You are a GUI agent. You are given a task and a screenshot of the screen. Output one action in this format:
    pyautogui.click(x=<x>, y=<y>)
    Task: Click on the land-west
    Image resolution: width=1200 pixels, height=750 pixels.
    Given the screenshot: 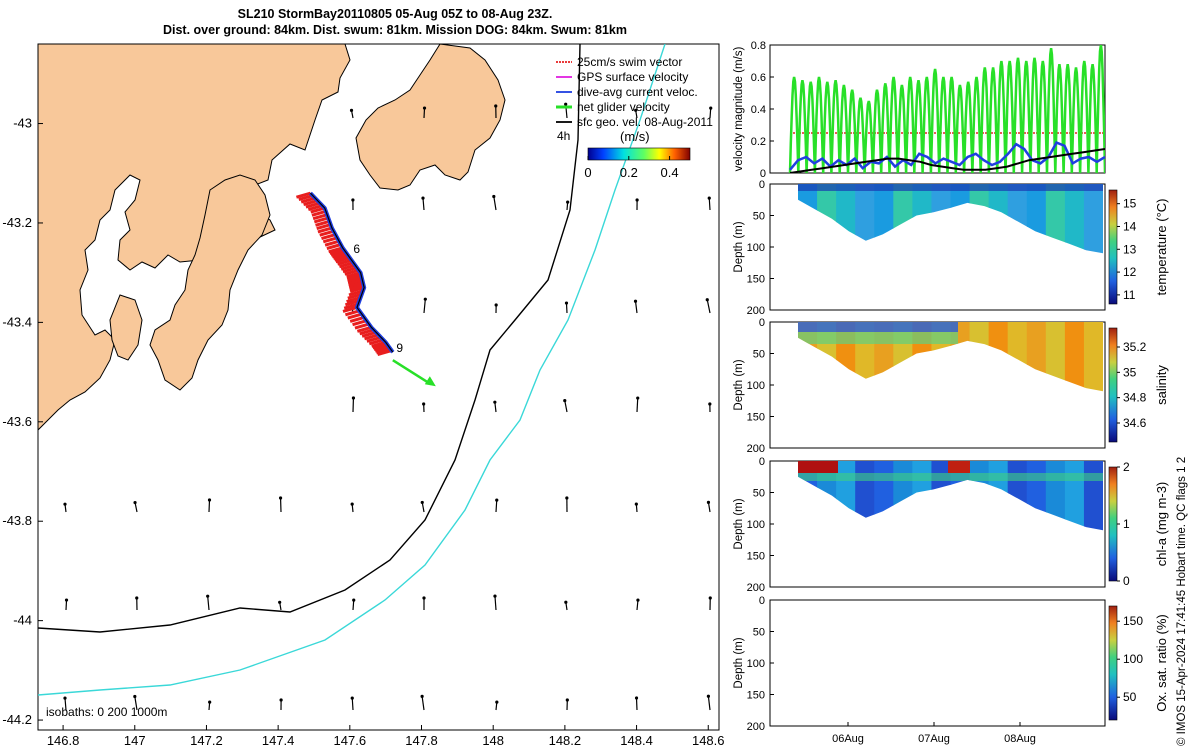 What is the action you would take?
    pyautogui.click(x=194, y=237)
    